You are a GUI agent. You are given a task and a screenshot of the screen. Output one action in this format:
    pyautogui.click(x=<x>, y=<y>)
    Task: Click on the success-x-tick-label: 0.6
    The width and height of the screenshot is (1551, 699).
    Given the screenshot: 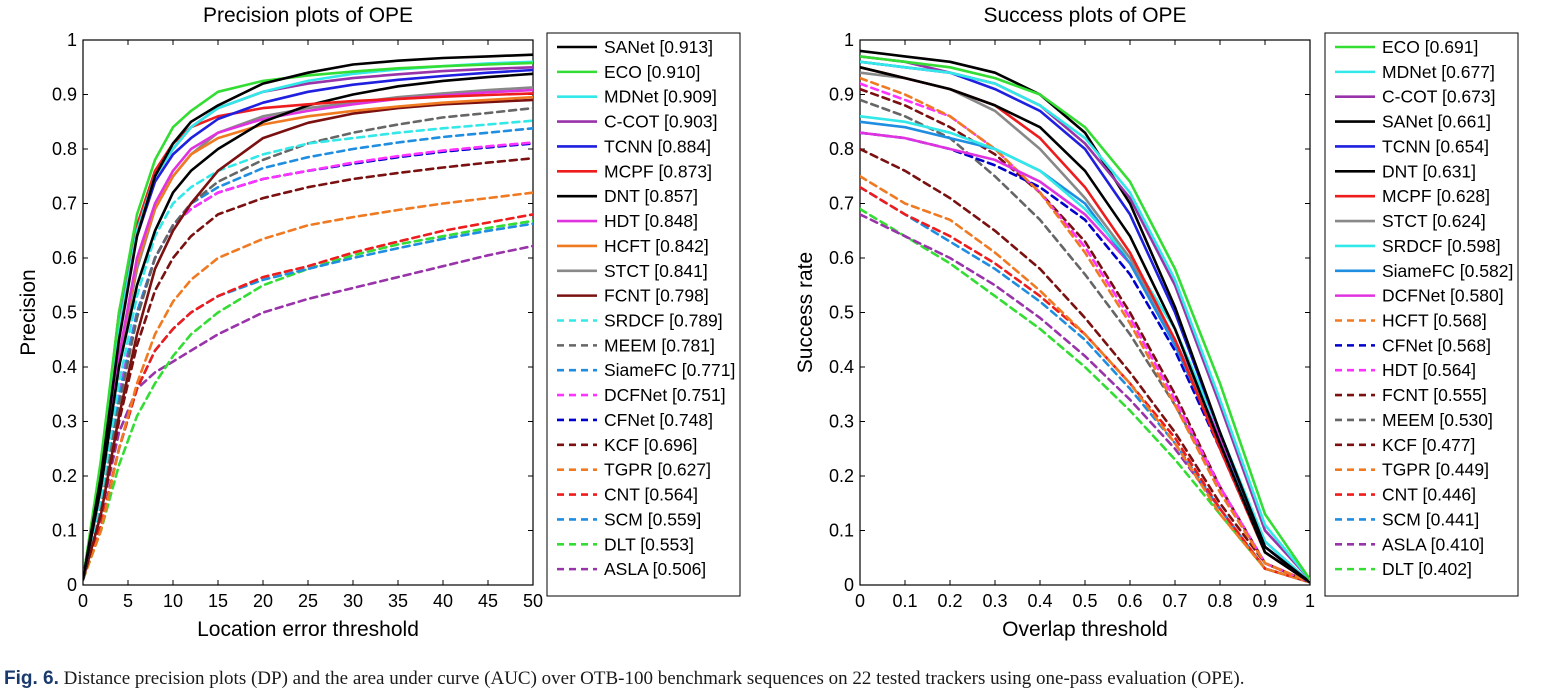 What is the action you would take?
    pyautogui.click(x=1129, y=601)
    